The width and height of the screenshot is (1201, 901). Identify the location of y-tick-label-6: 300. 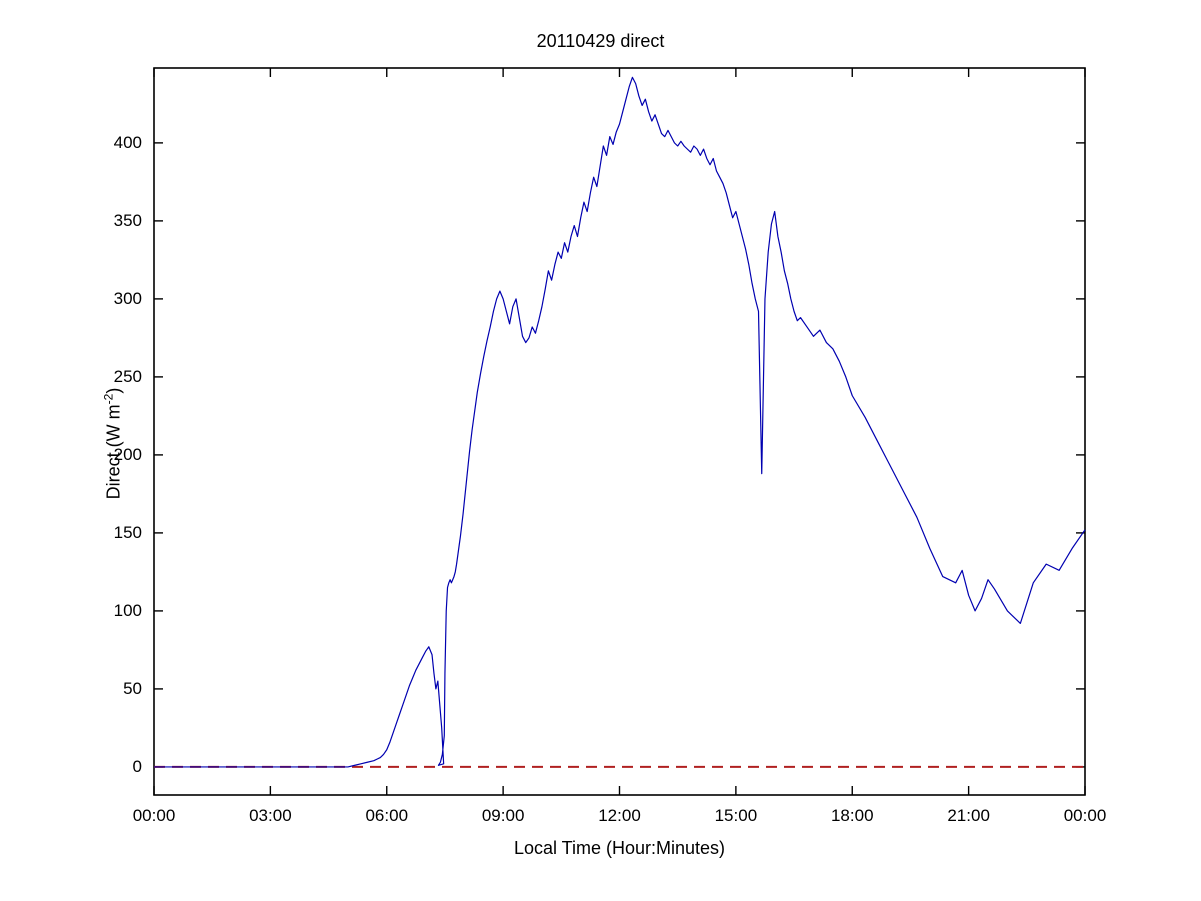
(127, 298).